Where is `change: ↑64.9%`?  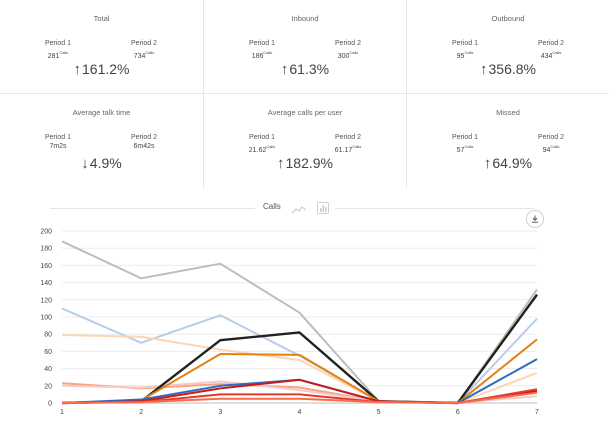
change: ↑64.9% is located at coordinates (508, 163).